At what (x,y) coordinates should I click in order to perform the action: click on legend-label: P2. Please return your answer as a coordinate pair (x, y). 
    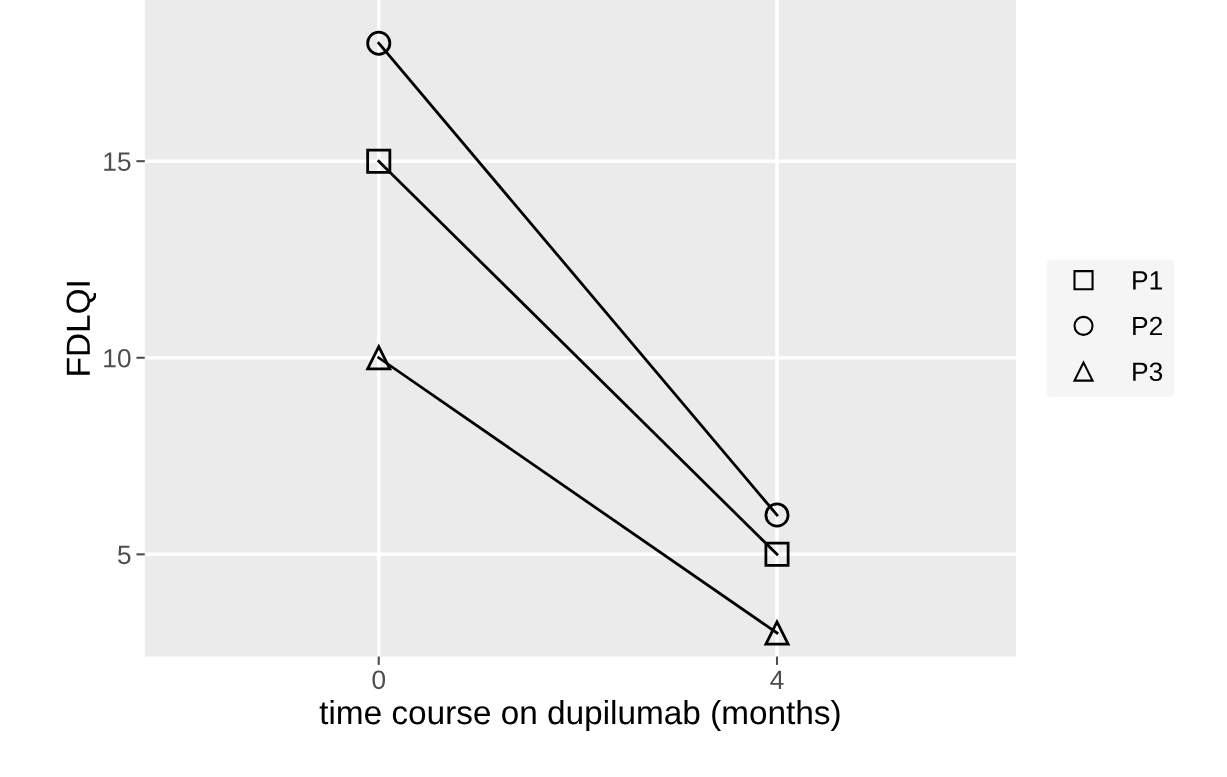
    Looking at the image, I should click on (1147, 326).